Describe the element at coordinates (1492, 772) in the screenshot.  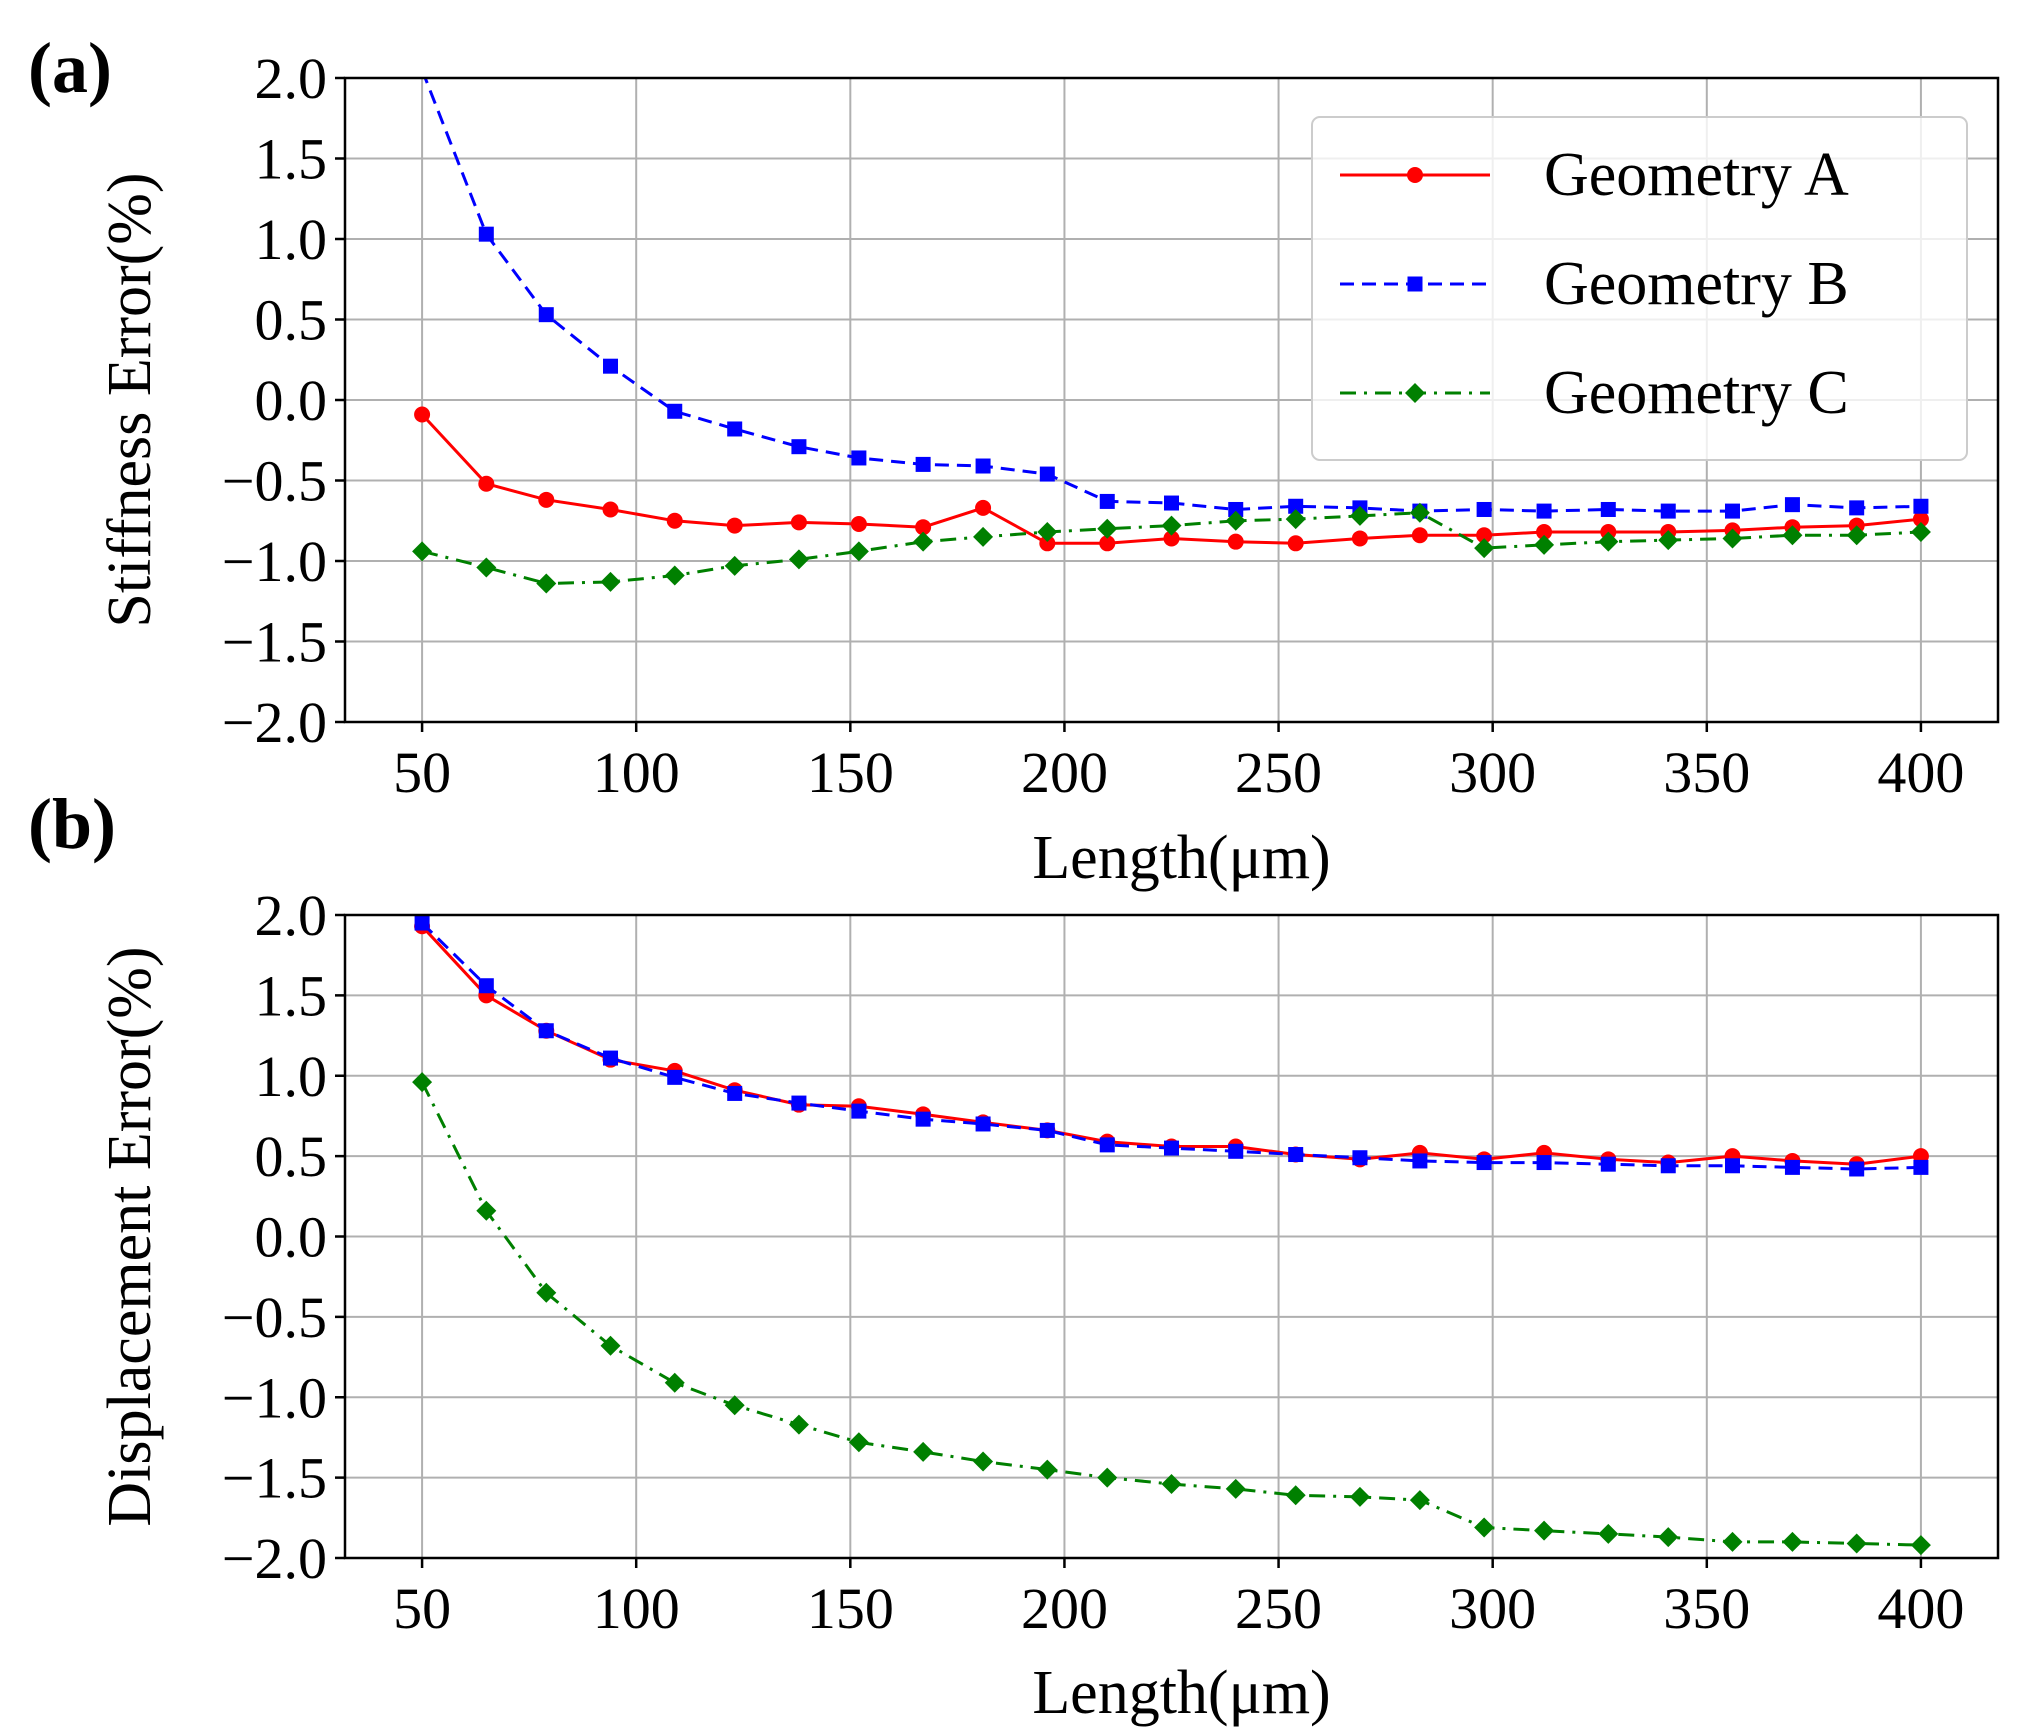
I see `panel-a-x-tick-label: 300` at that location.